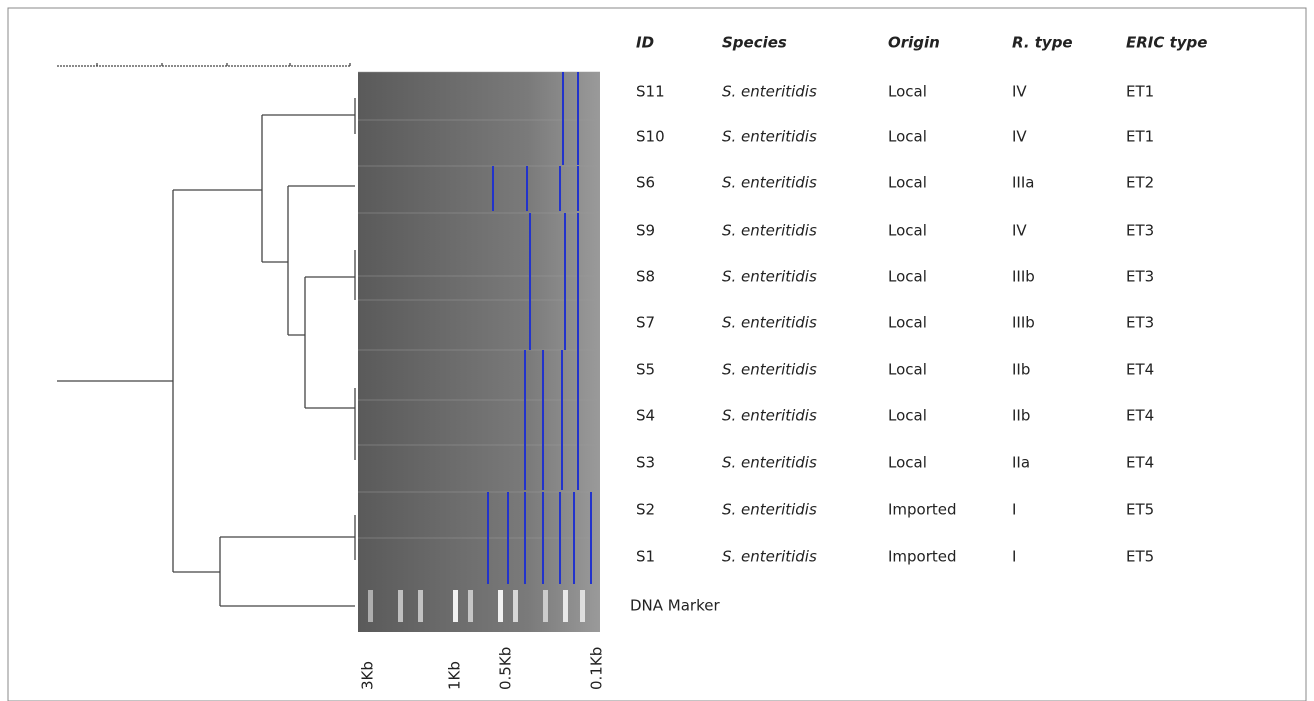  Describe the element at coordinates (914, 43) in the screenshot. I see `column-header: Origin` at that location.